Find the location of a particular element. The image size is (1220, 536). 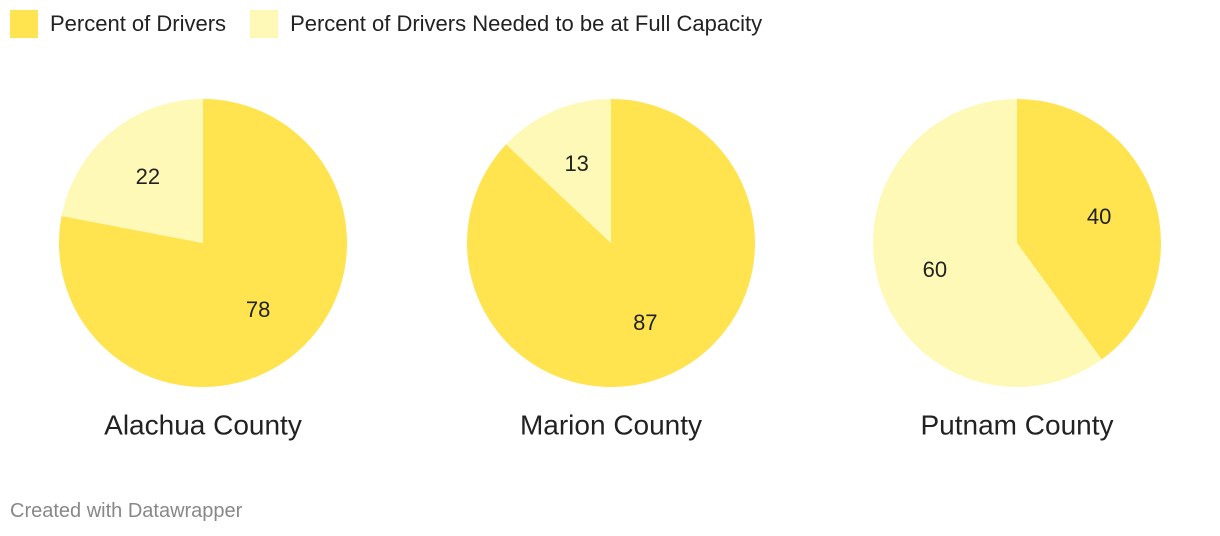

pie-value-label-2-0: 40 is located at coordinates (1099, 216).